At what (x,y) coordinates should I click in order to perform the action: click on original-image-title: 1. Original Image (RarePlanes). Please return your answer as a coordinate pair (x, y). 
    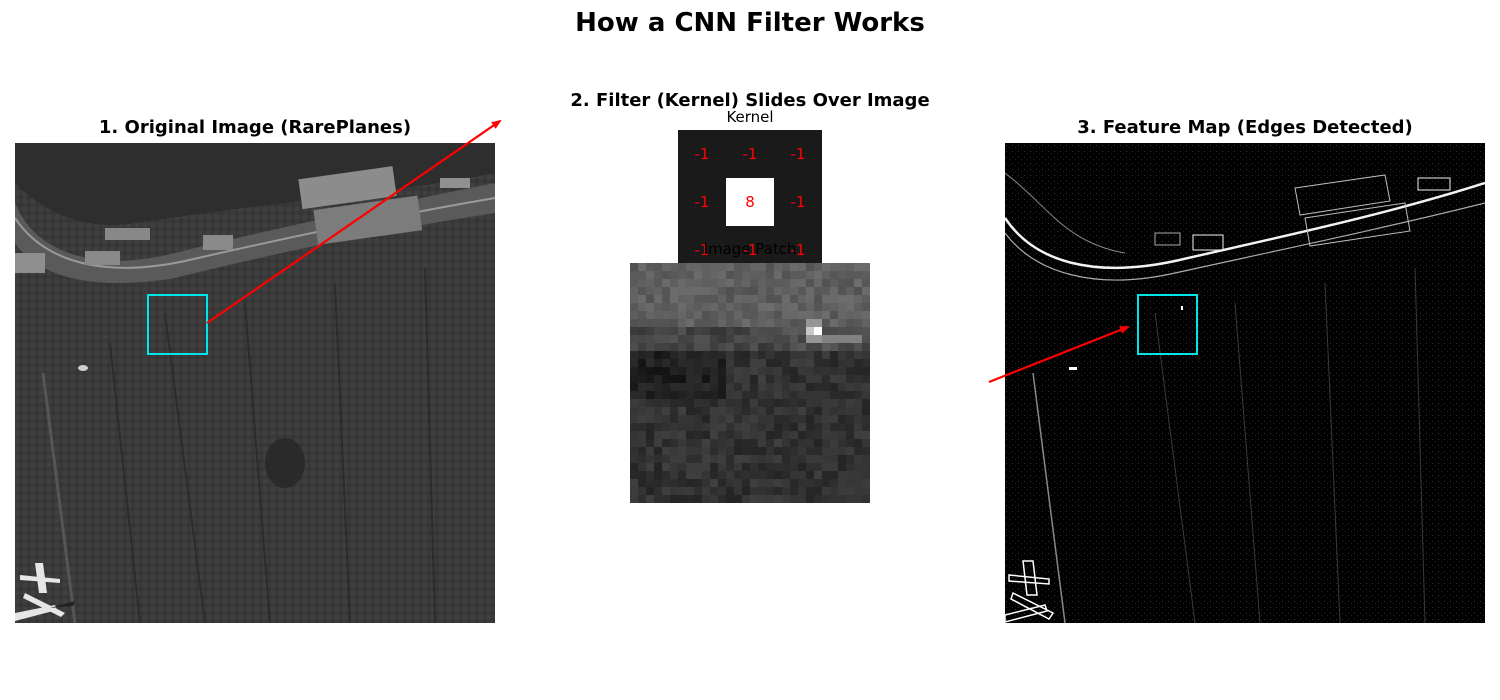
    Looking at the image, I should click on (255, 127).